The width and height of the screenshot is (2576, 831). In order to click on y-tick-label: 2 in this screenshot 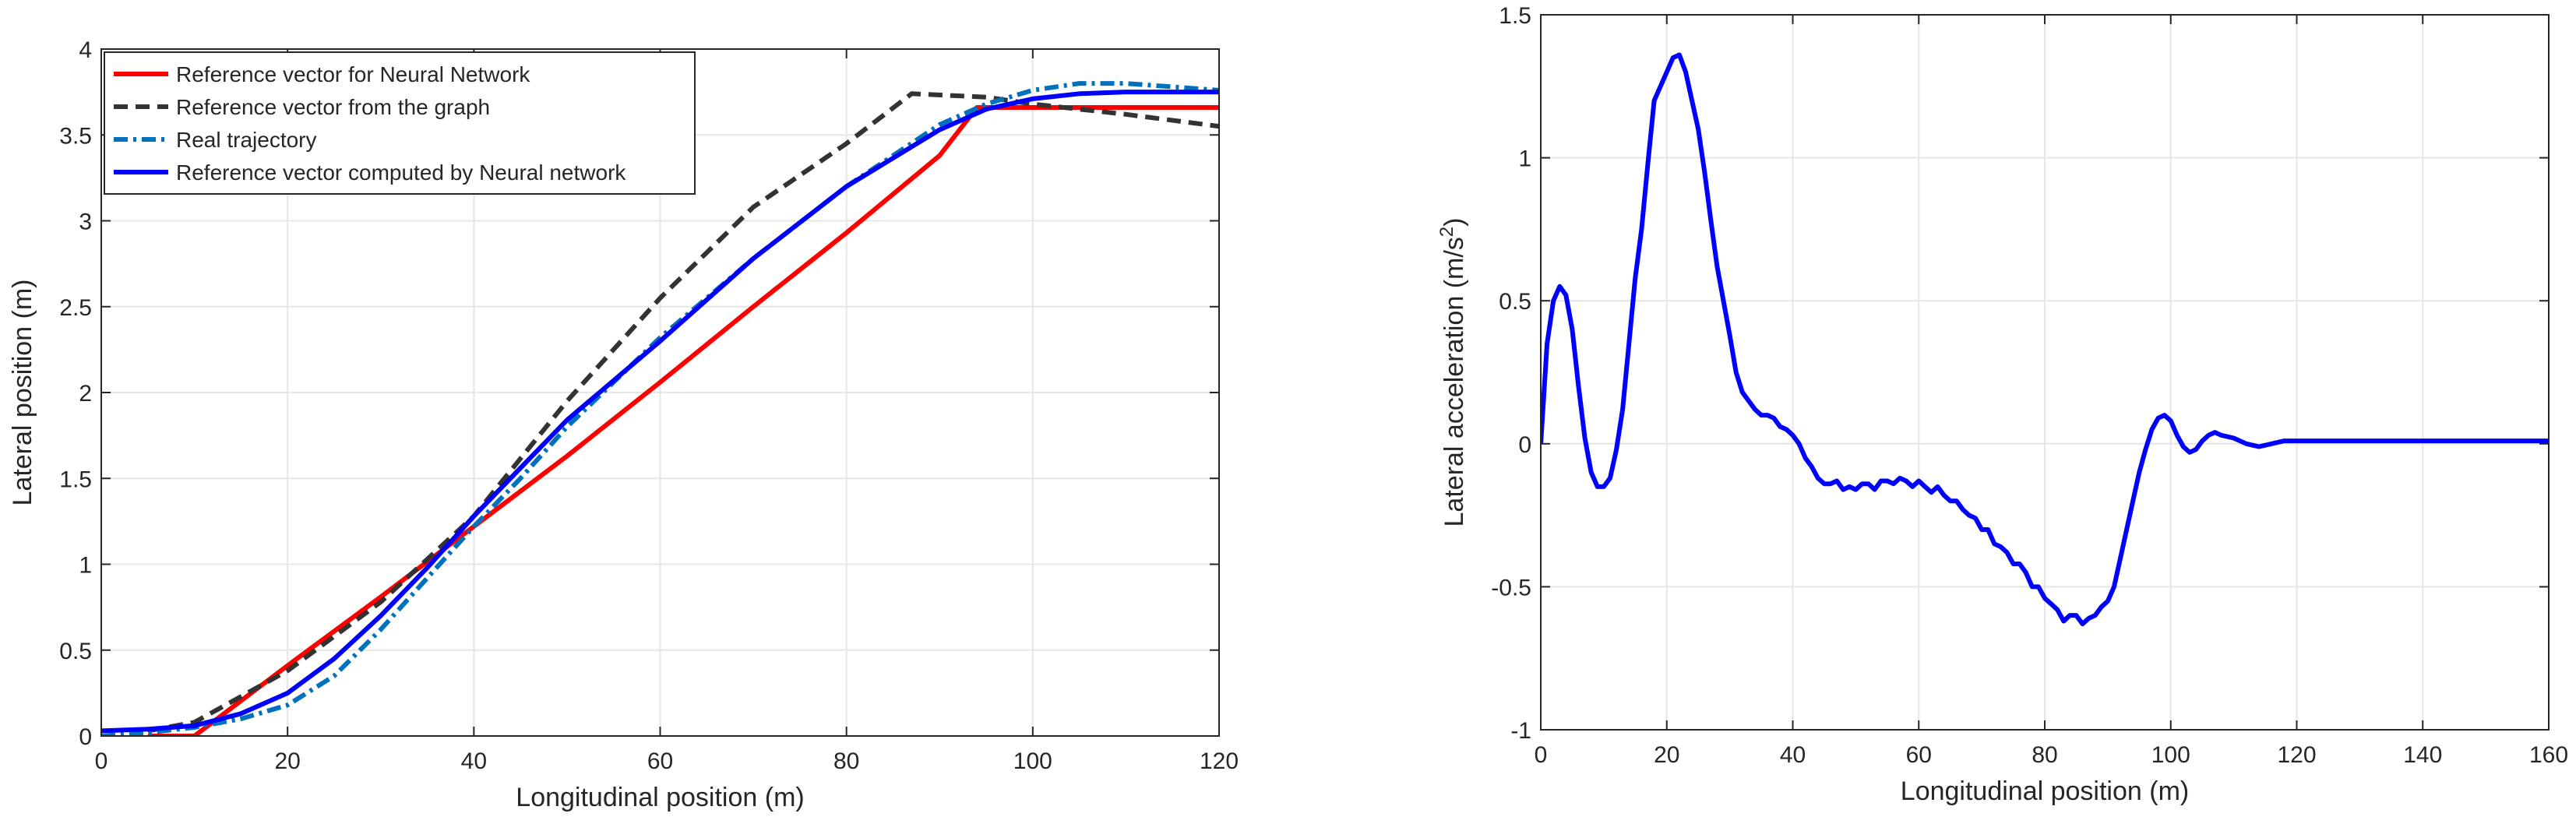, I will do `click(85, 394)`.